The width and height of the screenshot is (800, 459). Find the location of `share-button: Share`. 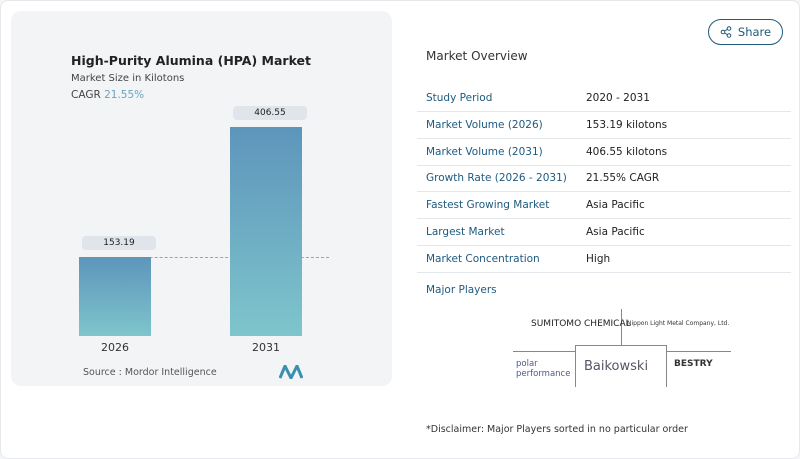

share-button: Share is located at coordinates (745, 32).